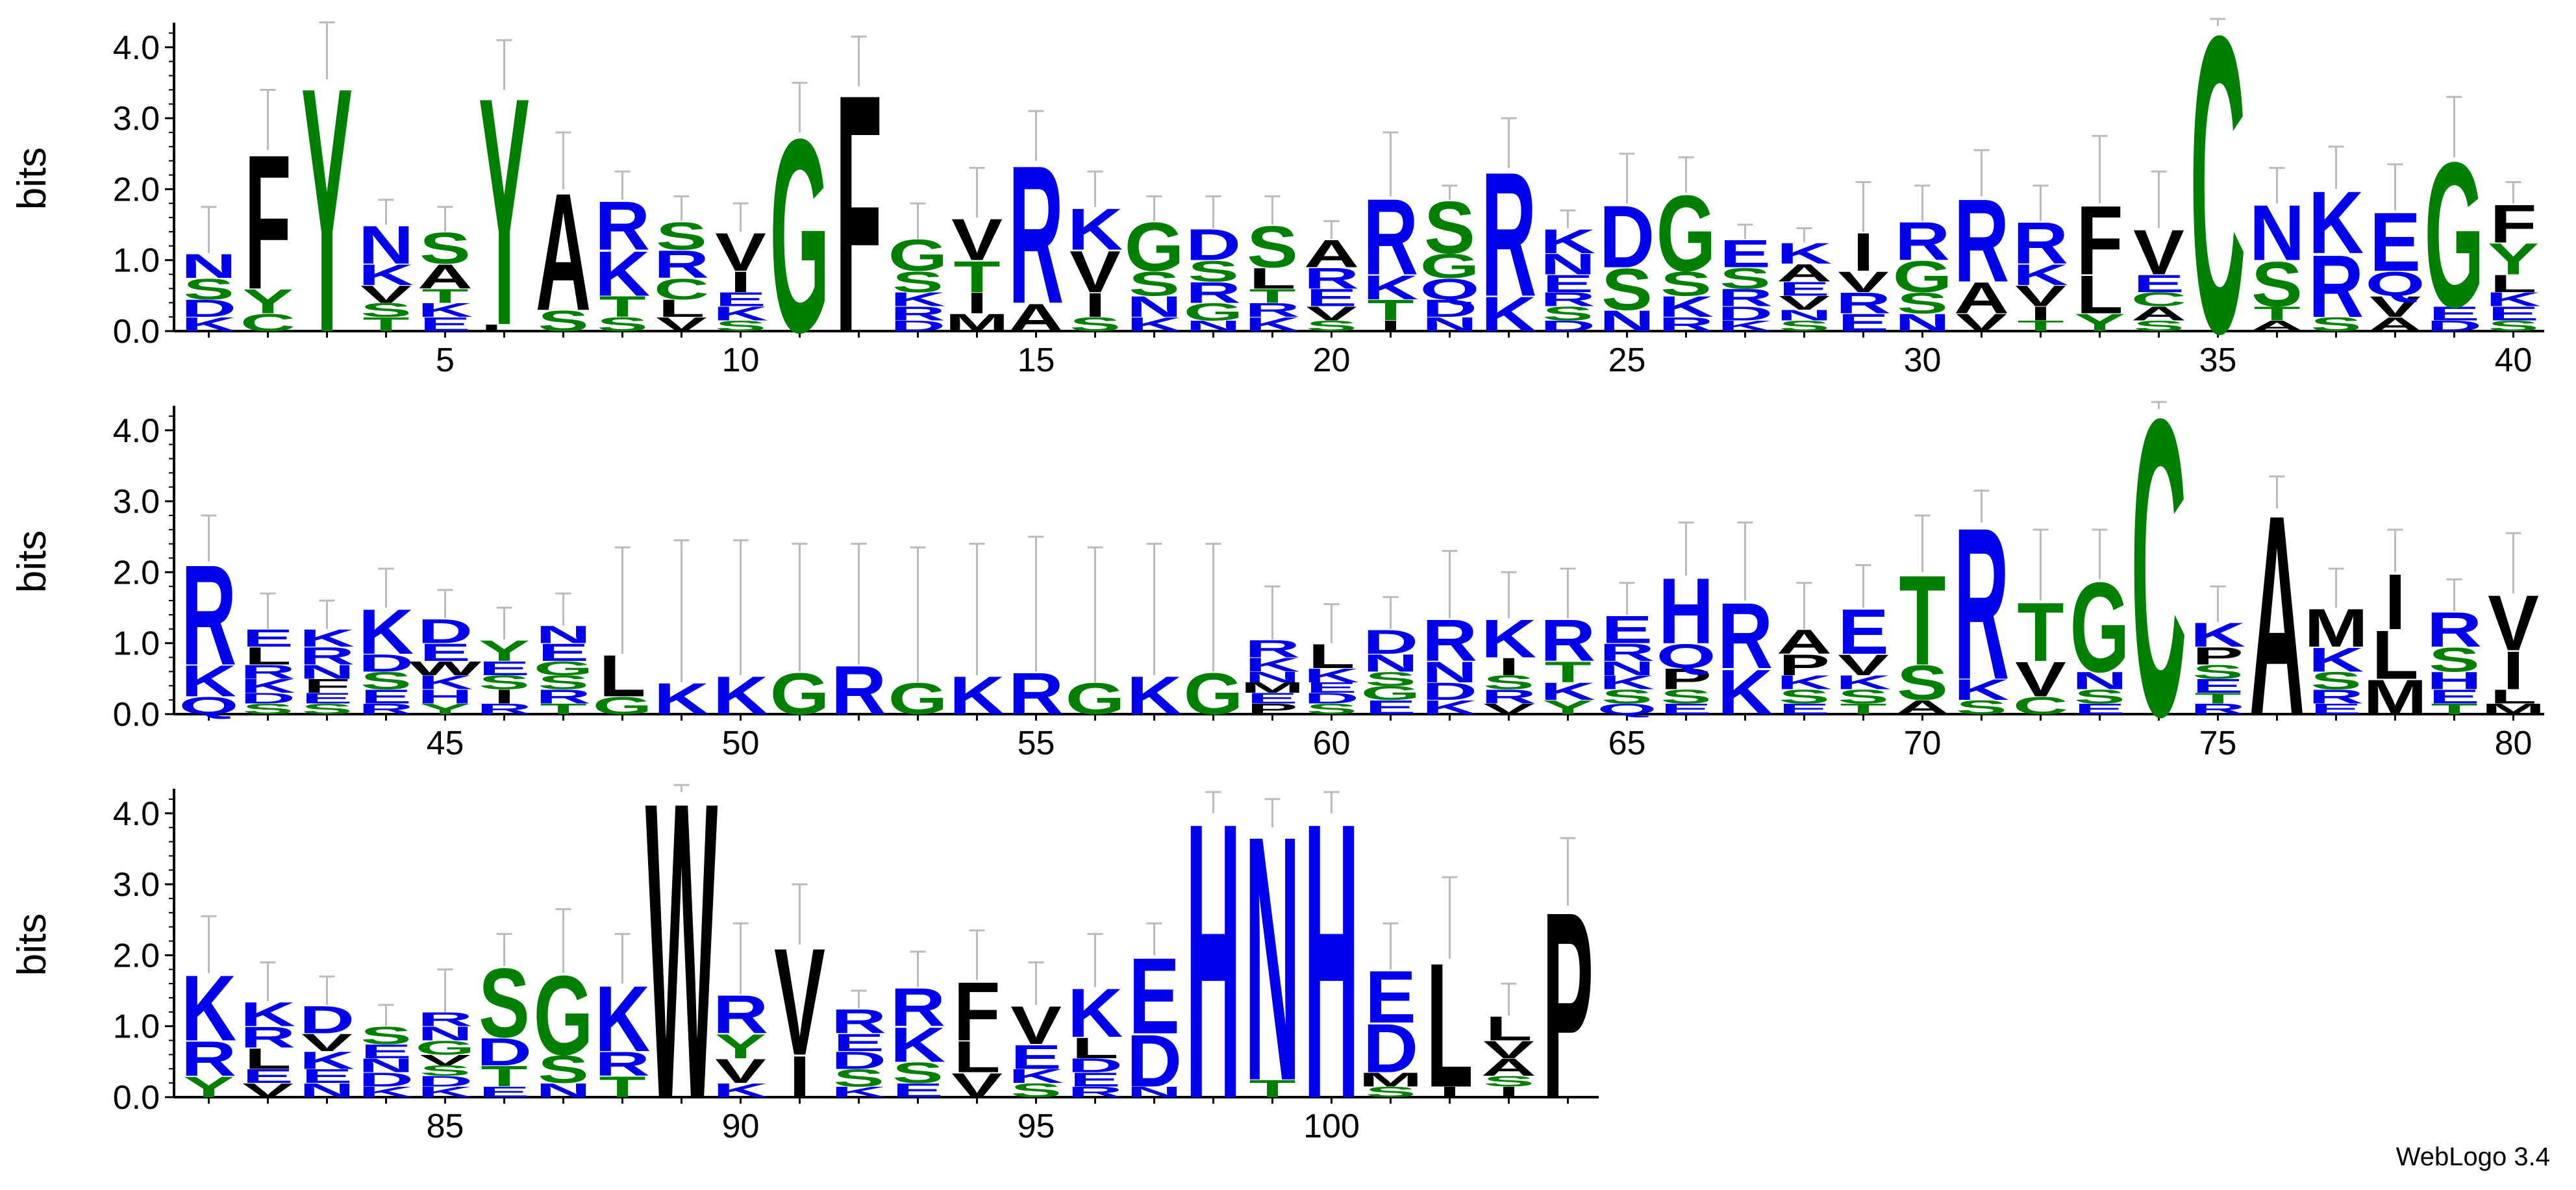 The height and width of the screenshot is (1190, 2576). What do you see at coordinates (136, 502) in the screenshot?
I see `y-tick-label: 3.0` at bounding box center [136, 502].